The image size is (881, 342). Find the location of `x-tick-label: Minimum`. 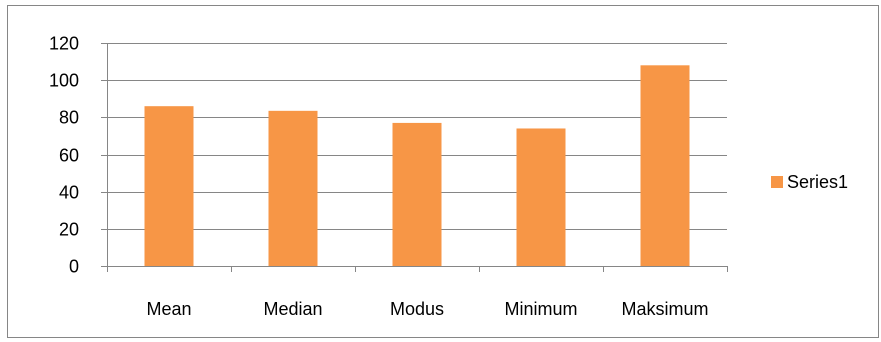

x-tick-label: Minimum is located at coordinates (540, 309).